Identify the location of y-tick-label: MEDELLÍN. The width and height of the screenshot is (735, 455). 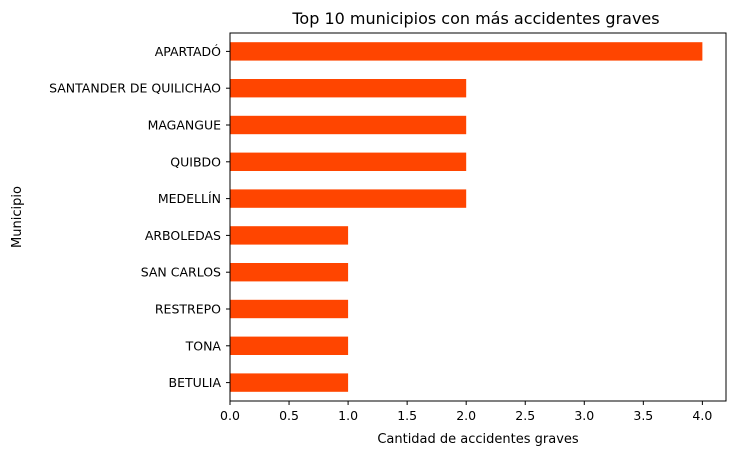
(189, 198).